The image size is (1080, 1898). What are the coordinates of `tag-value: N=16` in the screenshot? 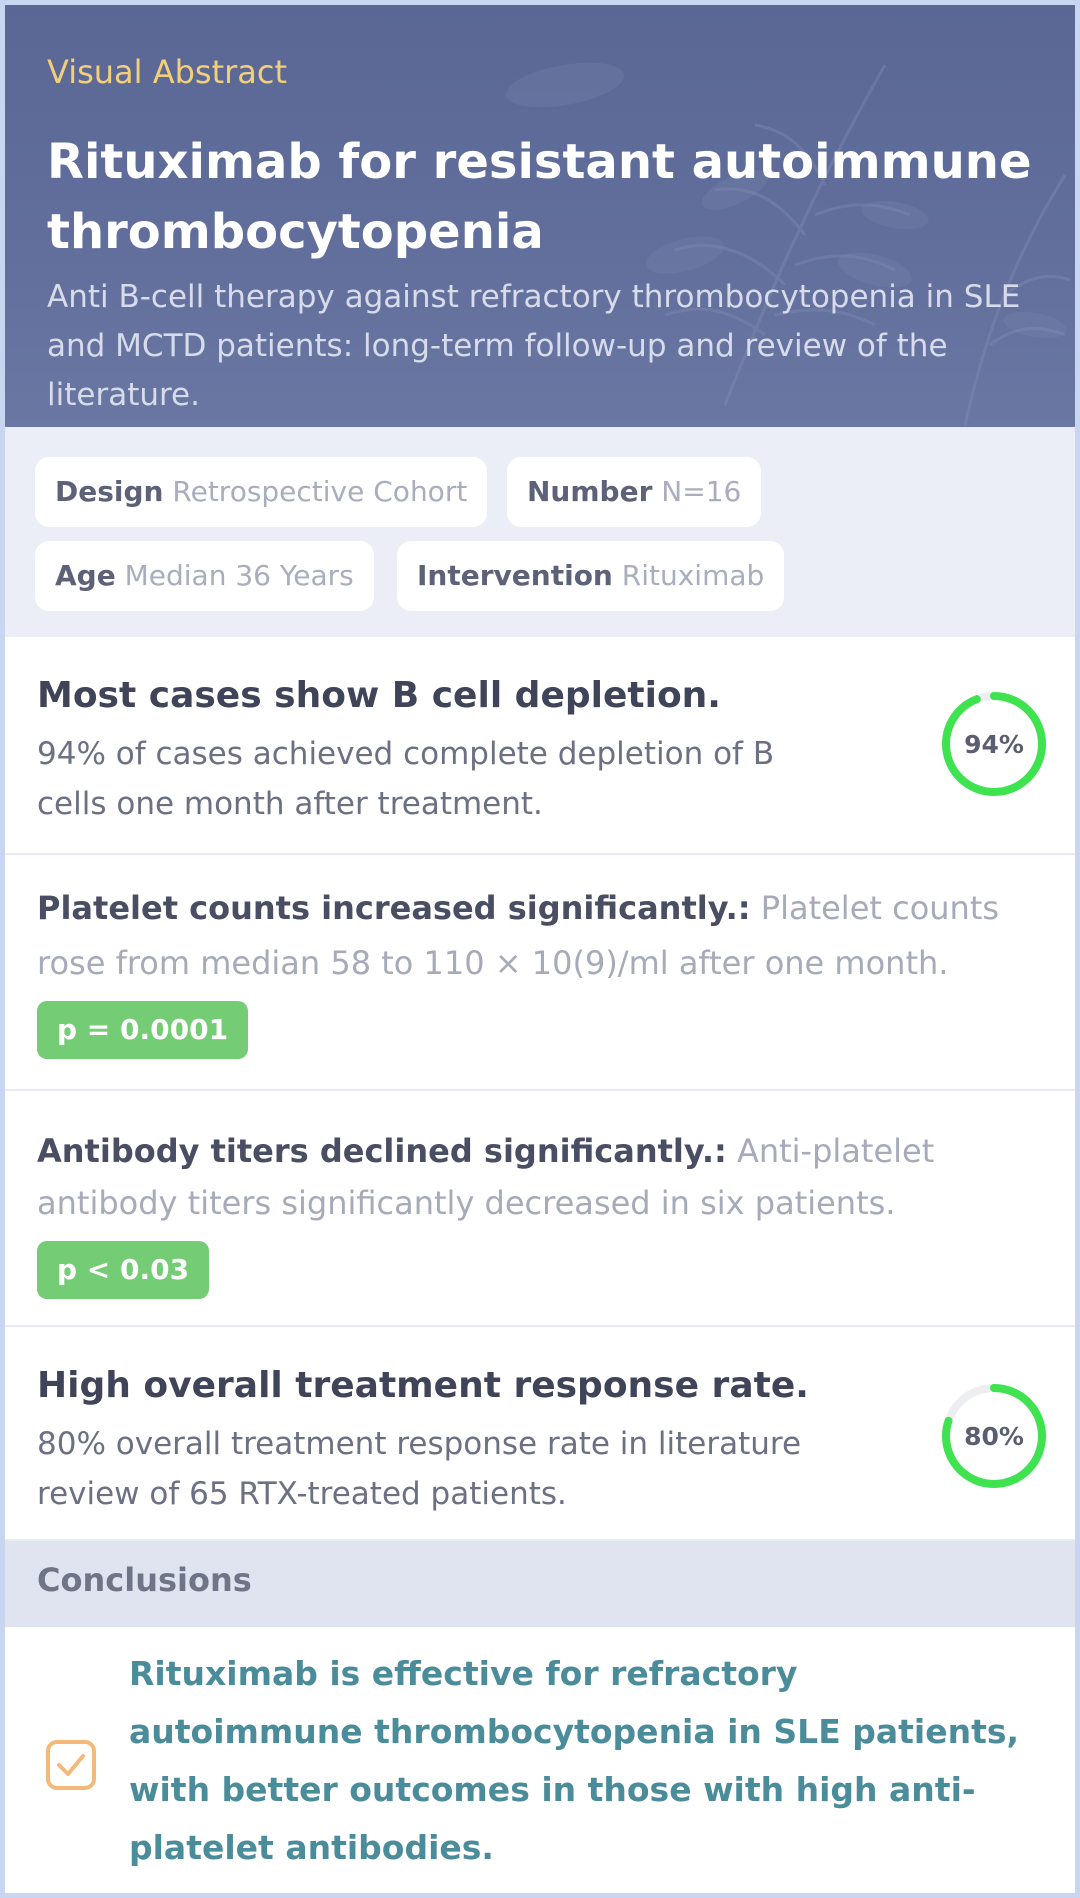 It's located at (701, 491).